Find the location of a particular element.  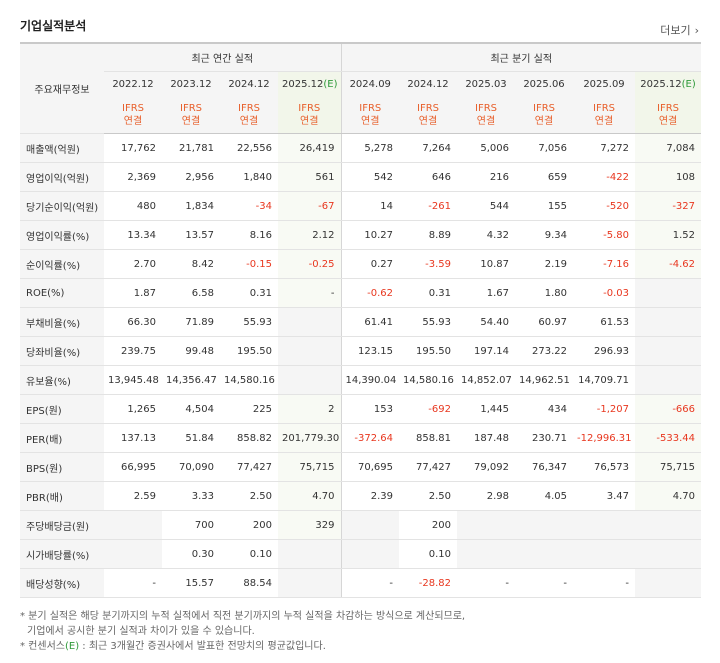

table-cell: 14 is located at coordinates (369, 206).